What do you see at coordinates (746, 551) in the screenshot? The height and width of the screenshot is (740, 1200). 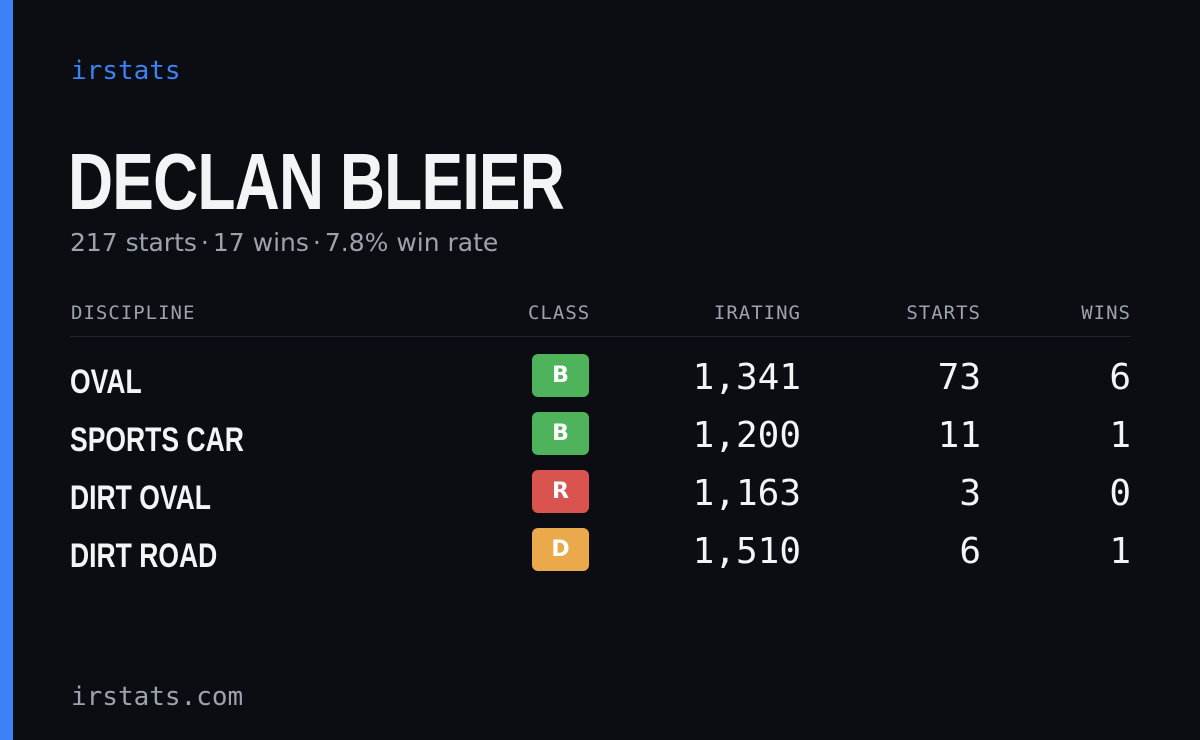 I see `irating-value: 1,510` at bounding box center [746, 551].